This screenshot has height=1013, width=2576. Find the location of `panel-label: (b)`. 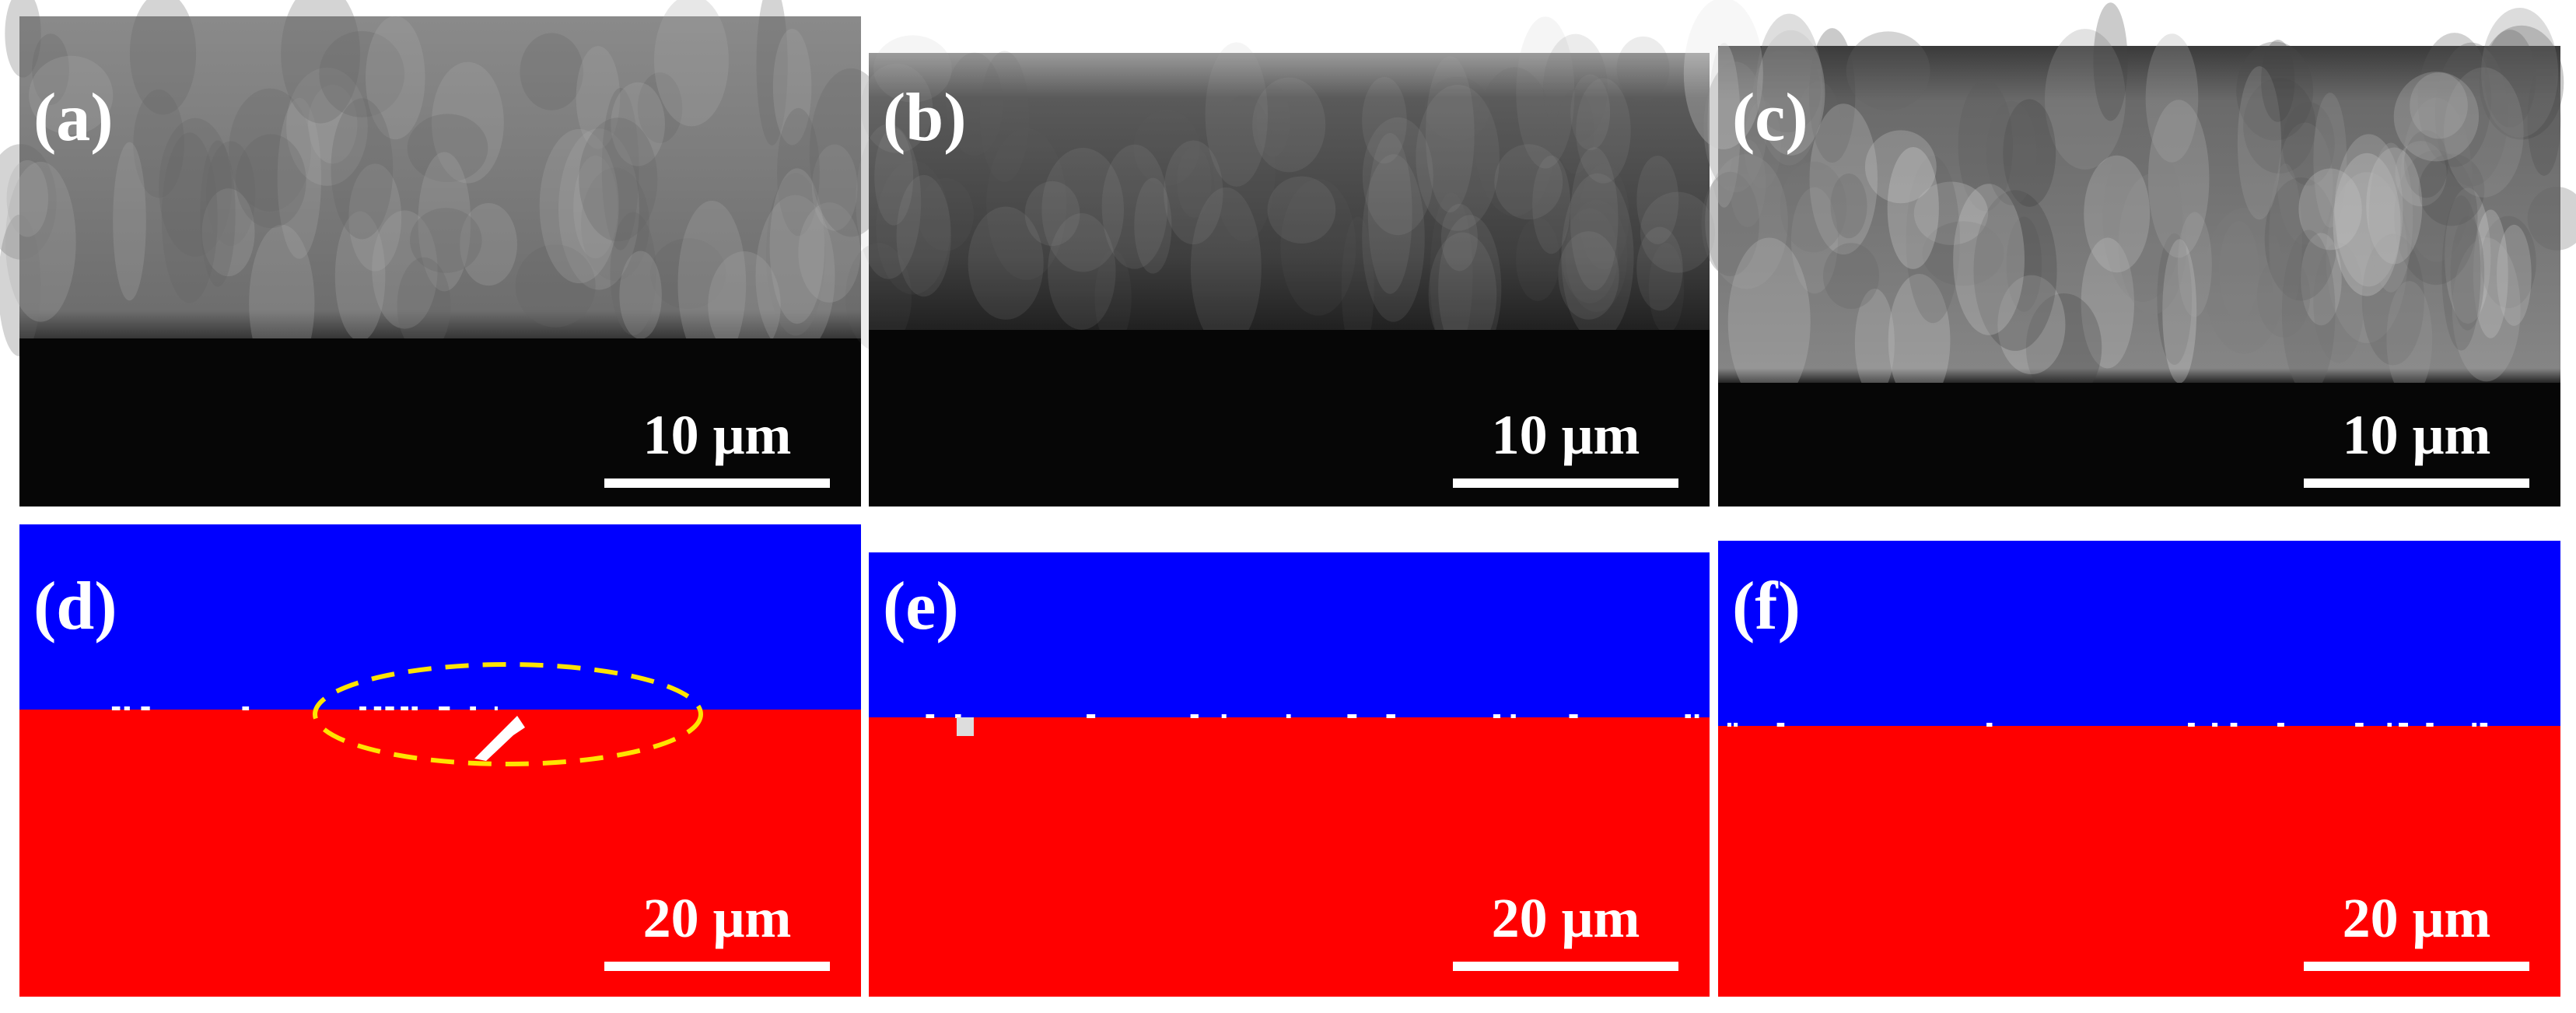

panel-label: (b) is located at coordinates (925, 118).